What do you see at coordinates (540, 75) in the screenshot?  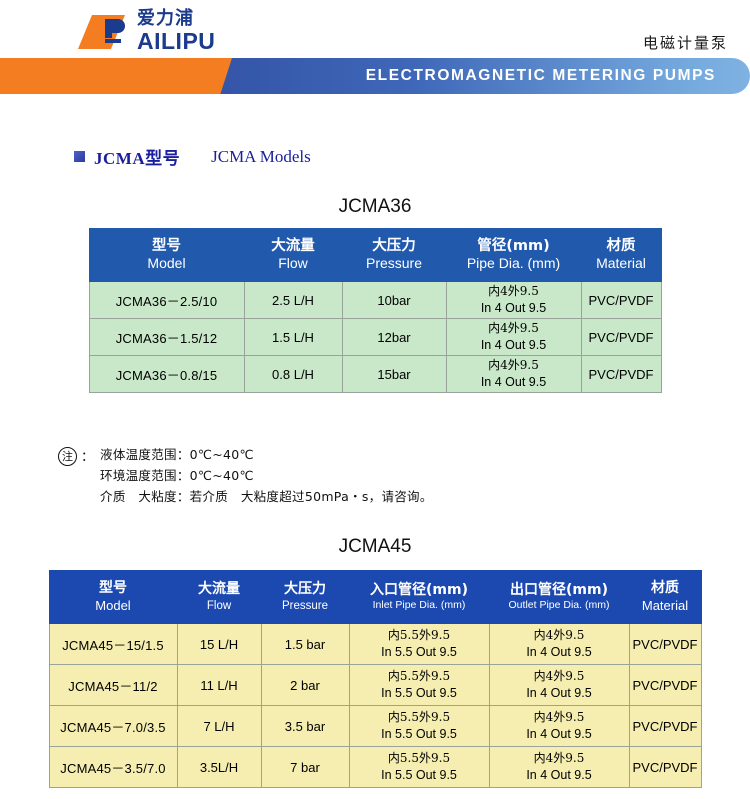 I see `banner-title-en: ELECTROMAGNETIC METERING PUMPS` at bounding box center [540, 75].